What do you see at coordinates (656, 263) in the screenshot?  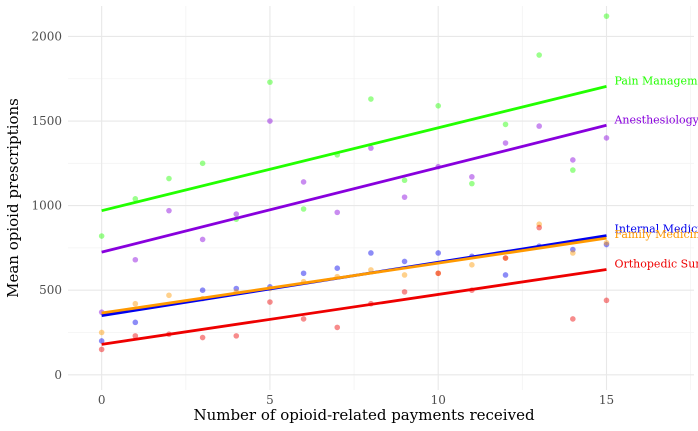 I see `series-label-orthopedic-surgery: Orthopedic Surgery` at bounding box center [656, 263].